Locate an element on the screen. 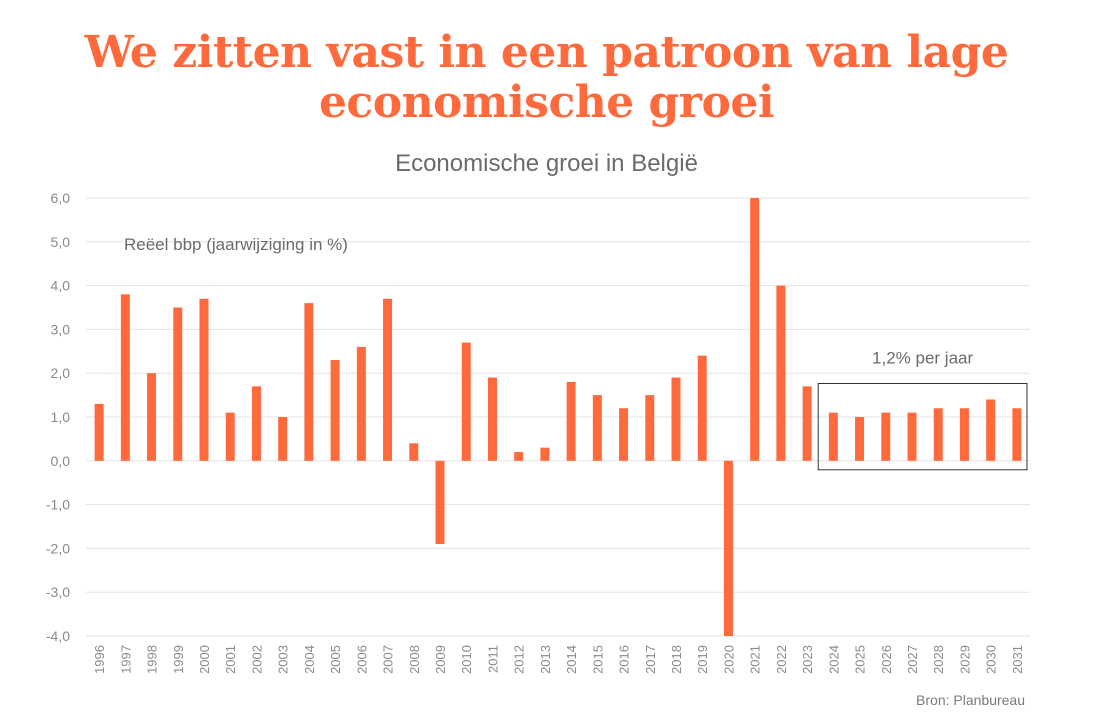 The width and height of the screenshot is (1093, 727). y-tick-label: 5,0 is located at coordinates (61, 242).